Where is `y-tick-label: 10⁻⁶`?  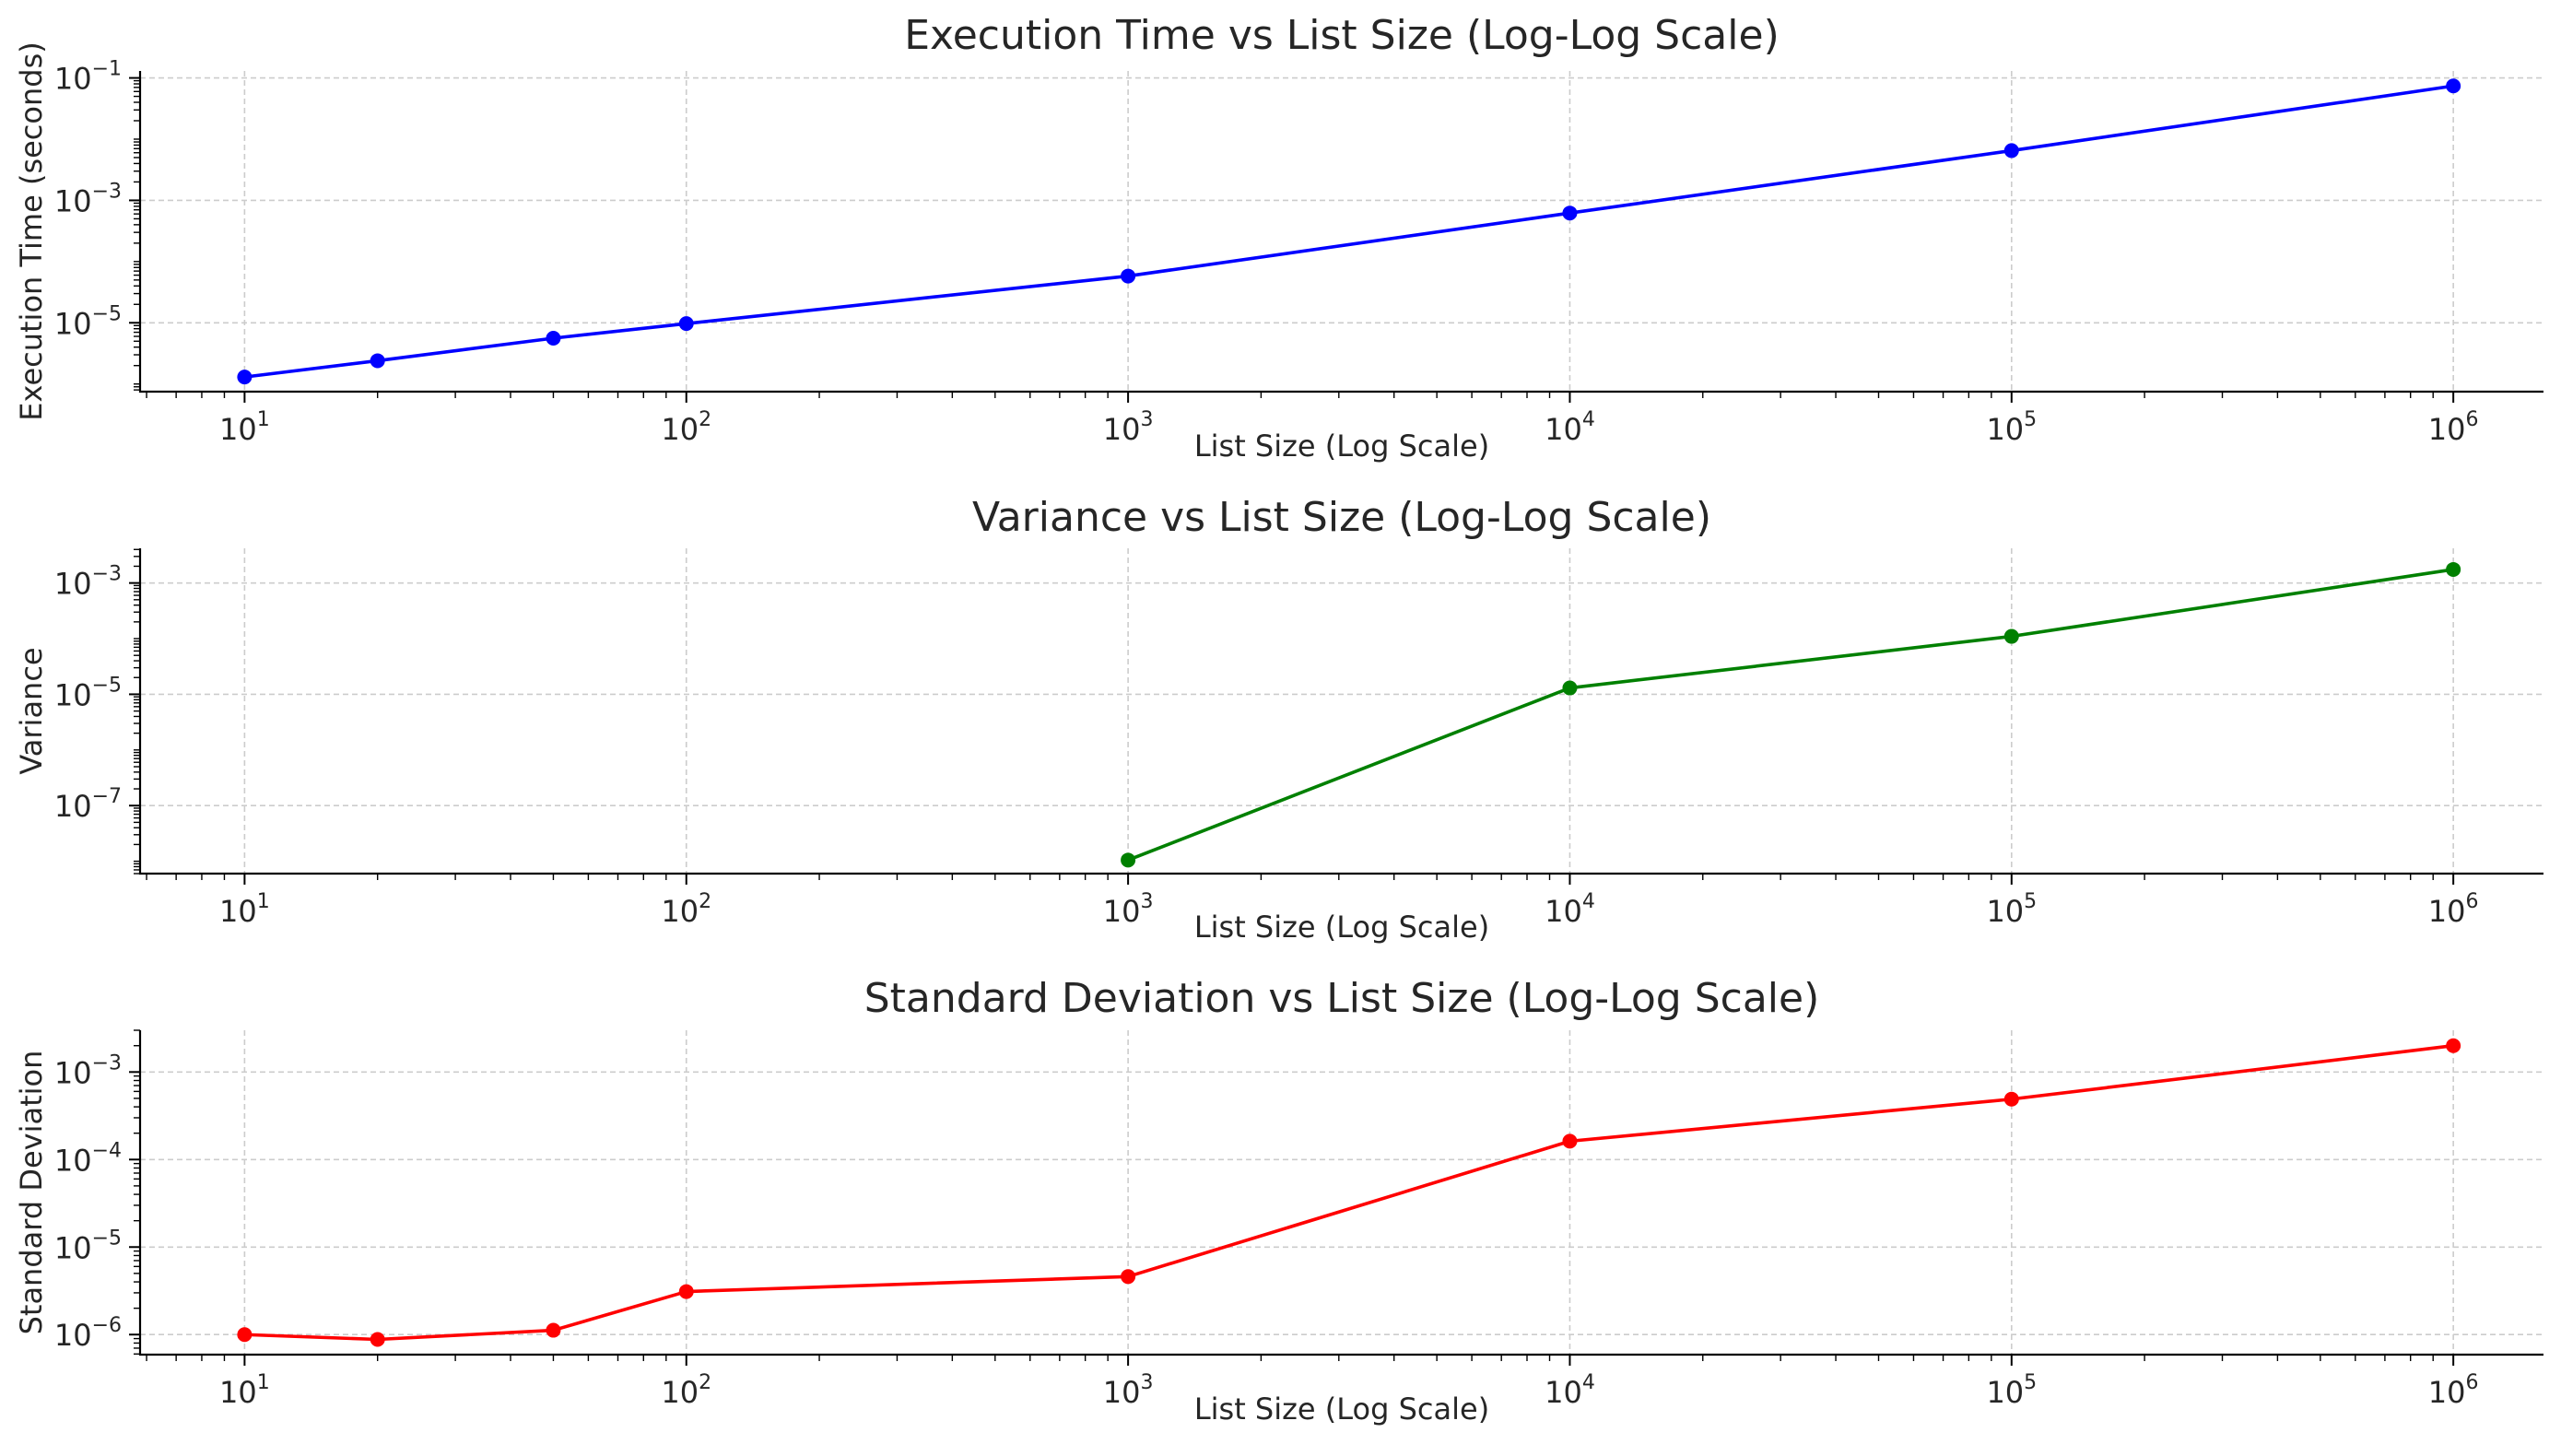
y-tick-label: 10⁻⁶ is located at coordinates (88, 1333).